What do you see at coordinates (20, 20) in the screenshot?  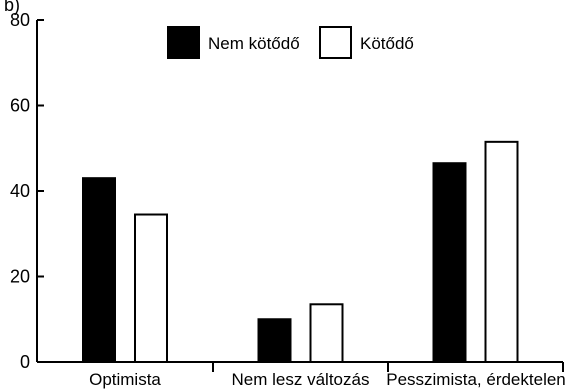 I see `y-tick-label: 80` at bounding box center [20, 20].